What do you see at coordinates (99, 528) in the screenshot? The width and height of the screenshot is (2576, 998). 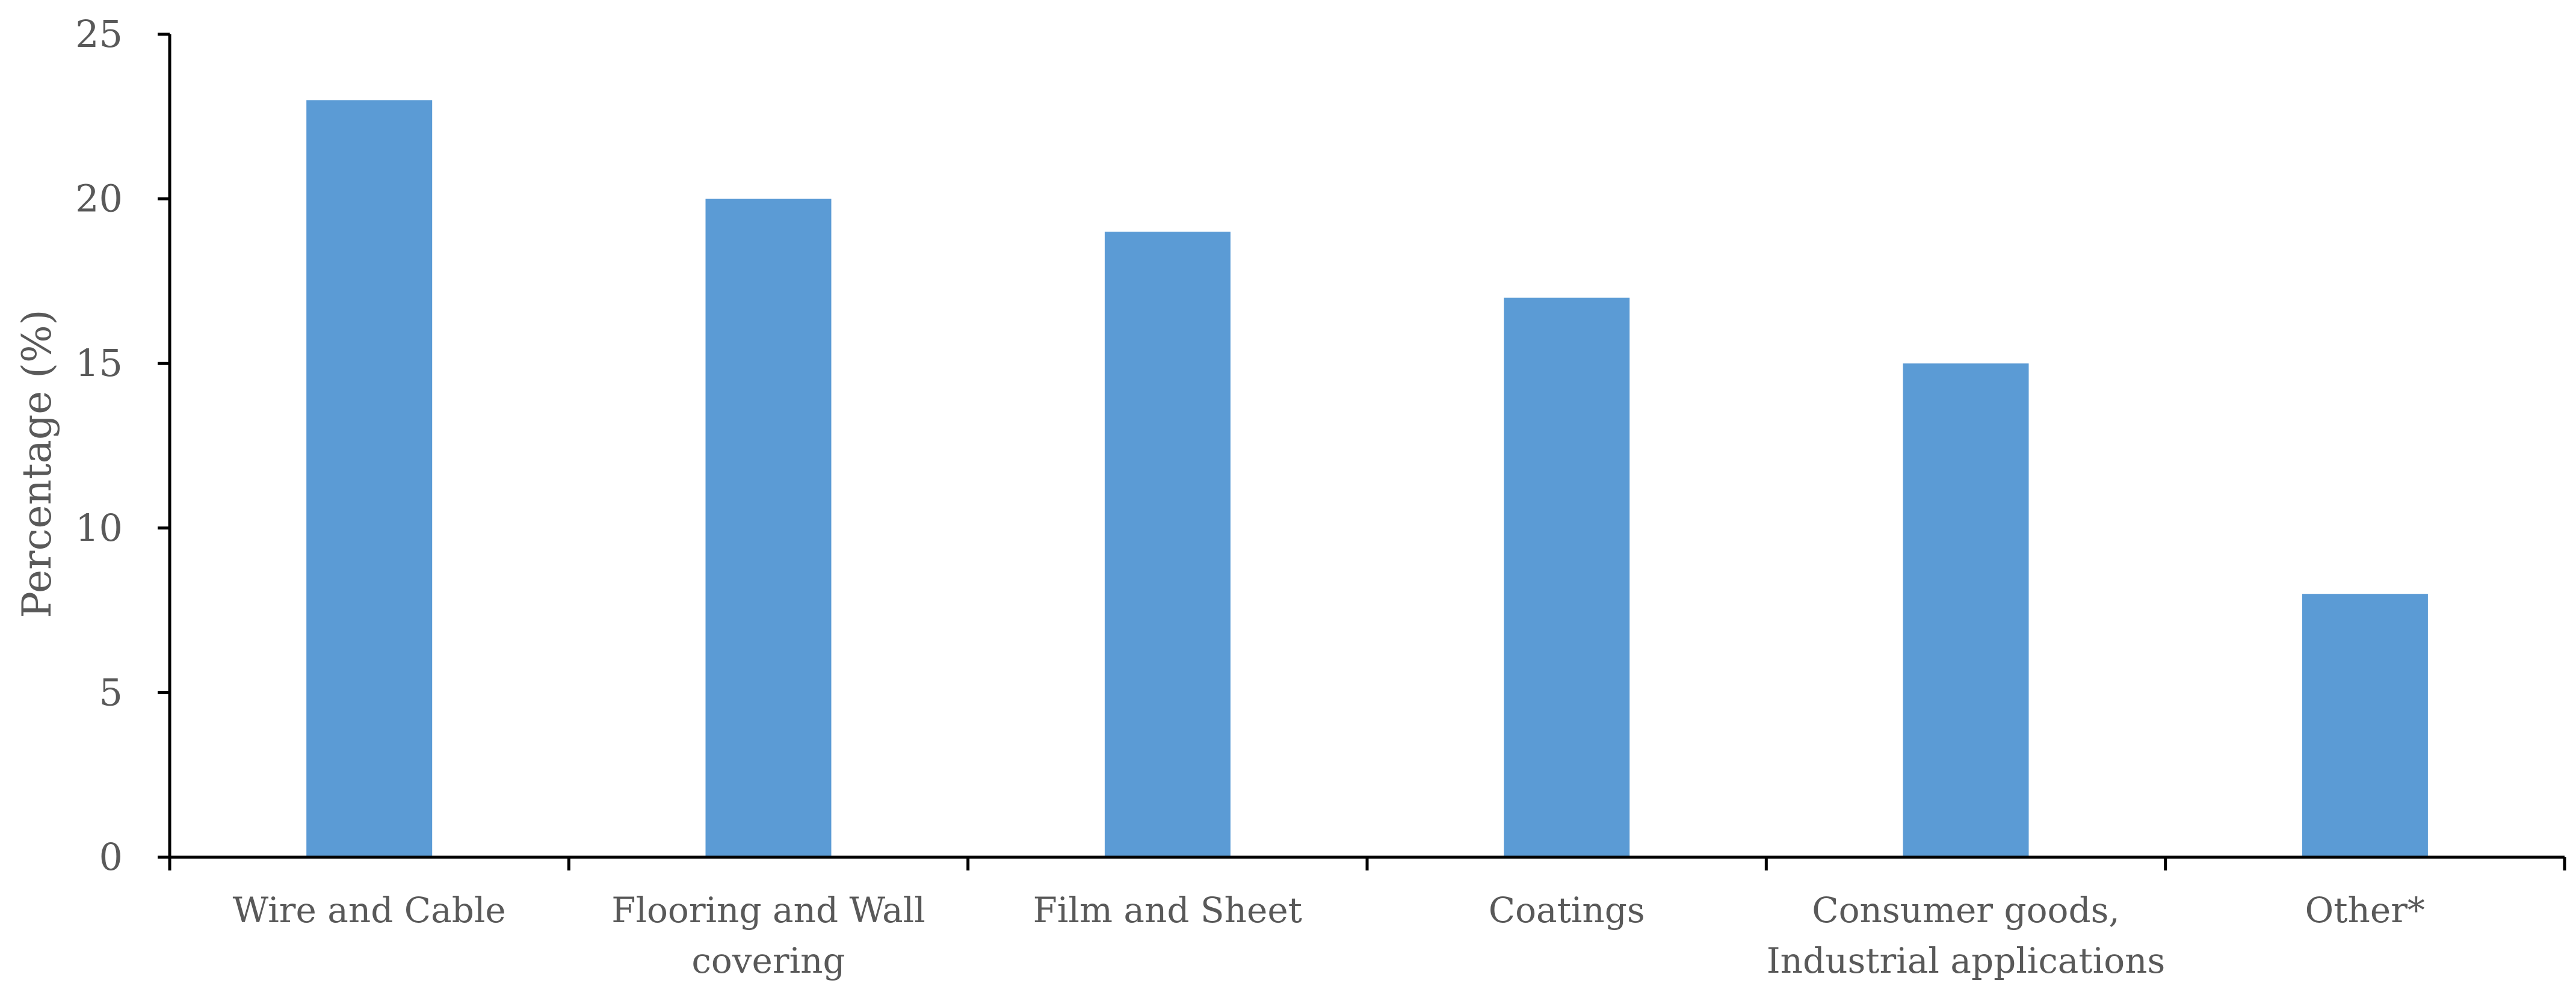 I see `y-tick-label: 10` at bounding box center [99, 528].